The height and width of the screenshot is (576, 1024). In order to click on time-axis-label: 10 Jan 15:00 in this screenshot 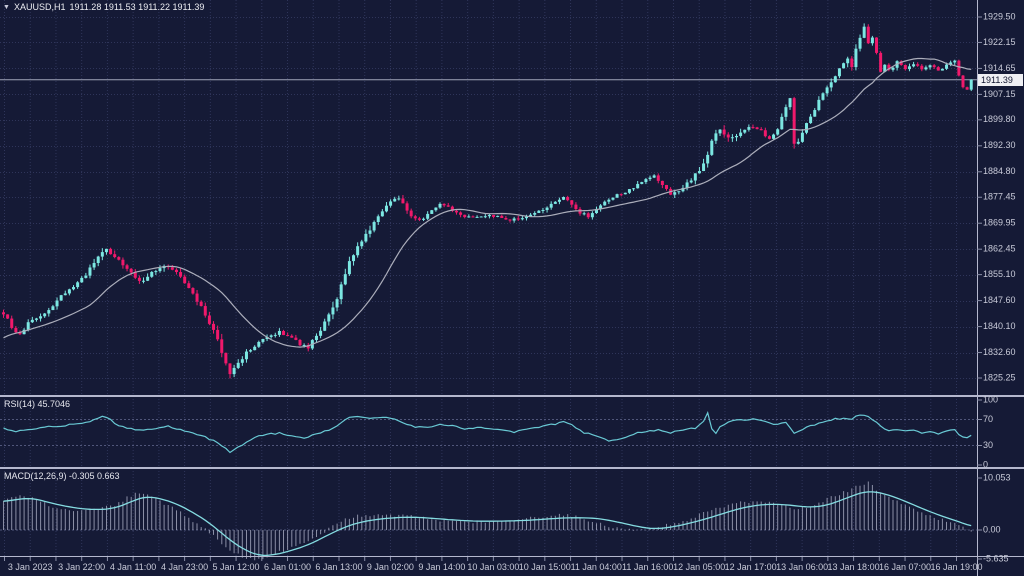, I will do `click(545, 567)`.